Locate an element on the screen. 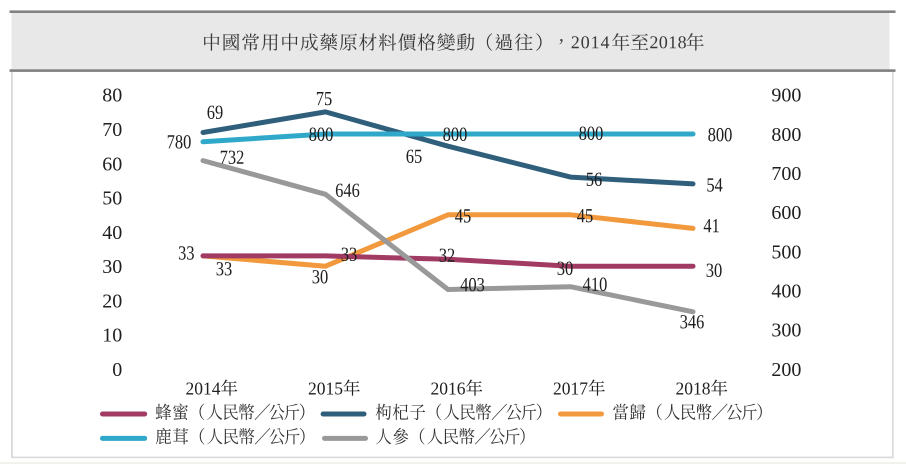 The height and width of the screenshot is (467, 906). svg-text: 200 is located at coordinates (786, 370).